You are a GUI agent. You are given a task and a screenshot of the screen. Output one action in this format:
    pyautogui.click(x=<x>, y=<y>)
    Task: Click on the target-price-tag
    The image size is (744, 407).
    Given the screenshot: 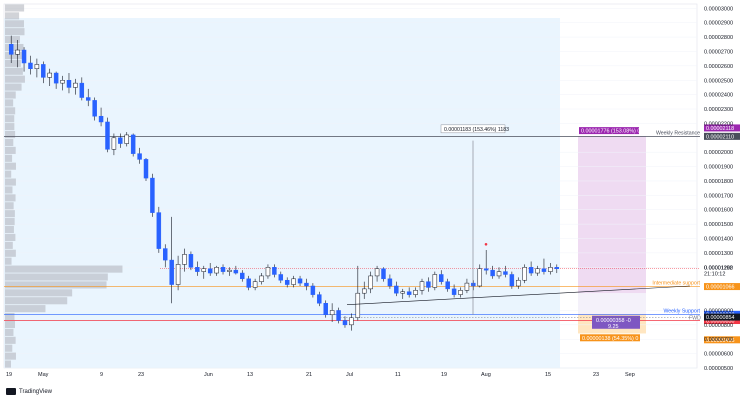 What is the action you would take?
    pyautogui.click(x=722, y=128)
    